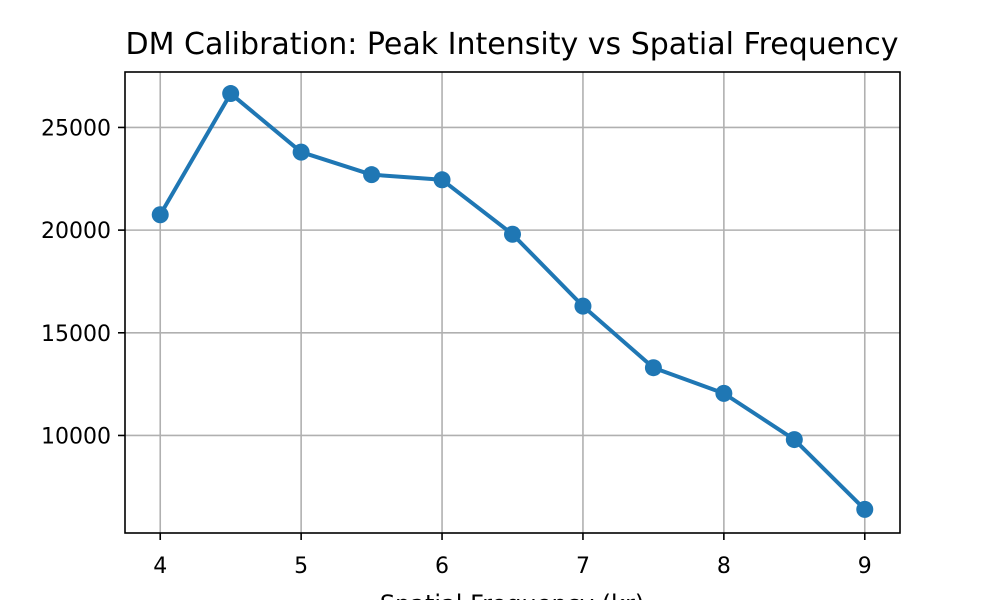 The image size is (1000, 600). I want to click on x-axis-label: Spatial Frequency (kr), so click(512, 595).